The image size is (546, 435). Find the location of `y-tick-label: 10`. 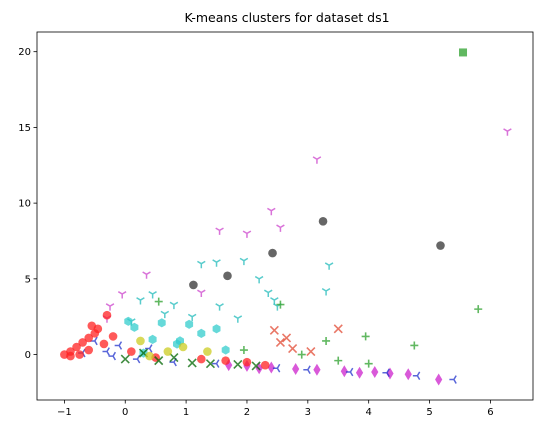

y-tick-label: 10 is located at coordinates (24, 204).